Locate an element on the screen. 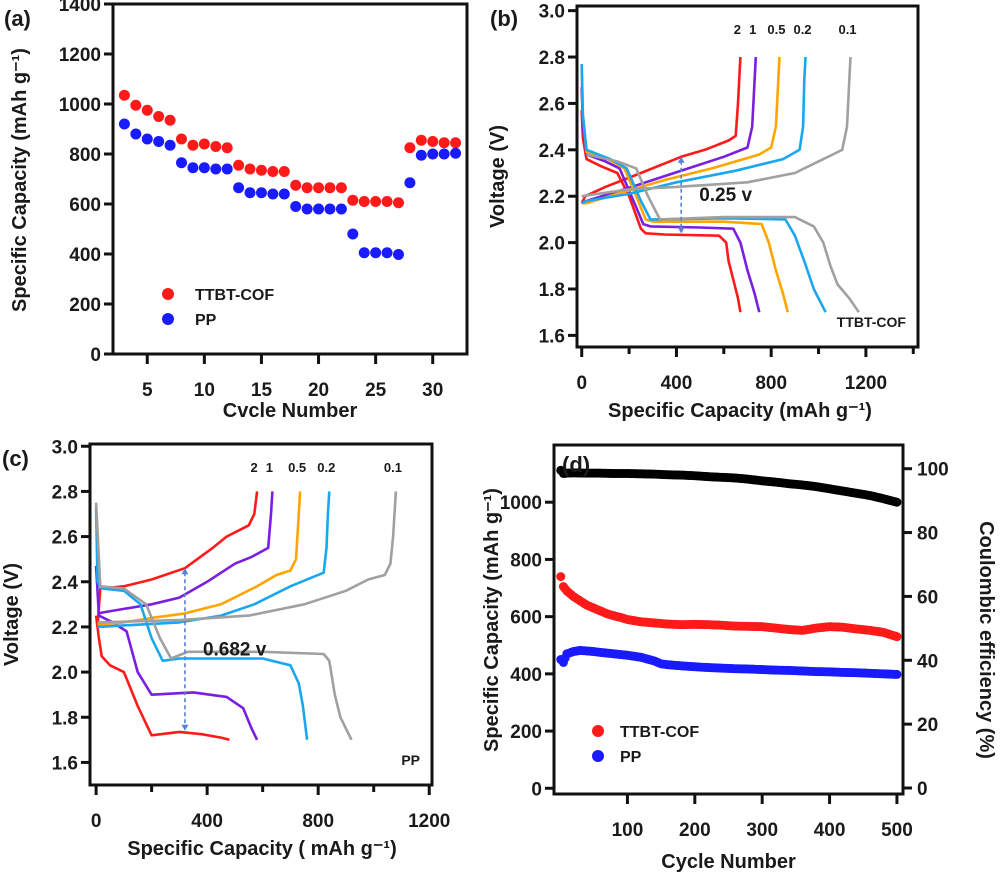  y-right-tick-label: 100 is located at coordinates (933, 470).